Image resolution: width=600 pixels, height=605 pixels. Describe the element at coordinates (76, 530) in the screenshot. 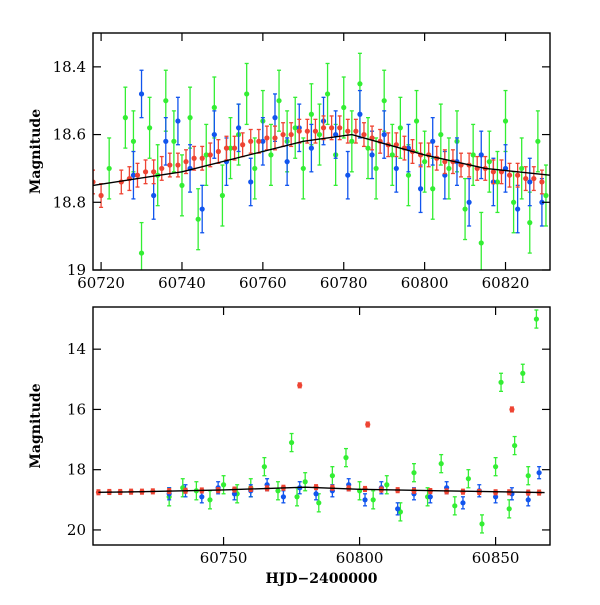

I see `y-tick-label: 20` at that location.